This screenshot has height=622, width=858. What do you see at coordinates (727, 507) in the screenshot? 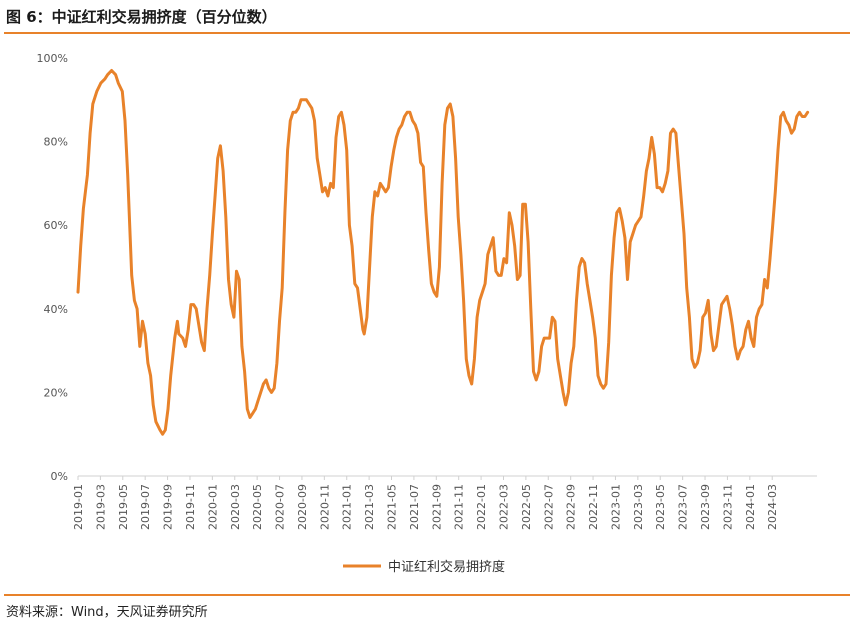
I see `x-tick-label: 2023-11` at bounding box center [727, 507].